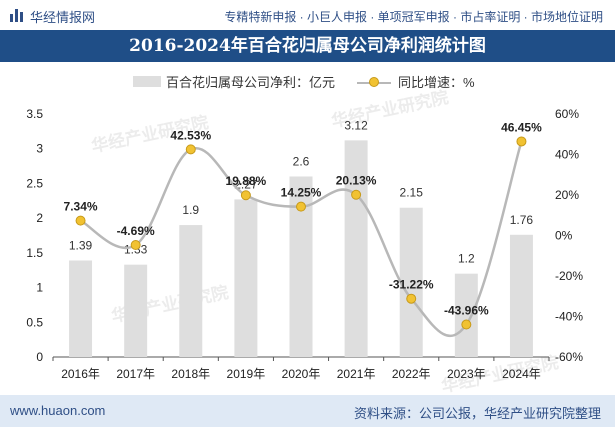 This screenshot has width=615, height=427. What do you see at coordinates (39, 357) in the screenshot?
I see `y-left-tick-label: 0` at bounding box center [39, 357].